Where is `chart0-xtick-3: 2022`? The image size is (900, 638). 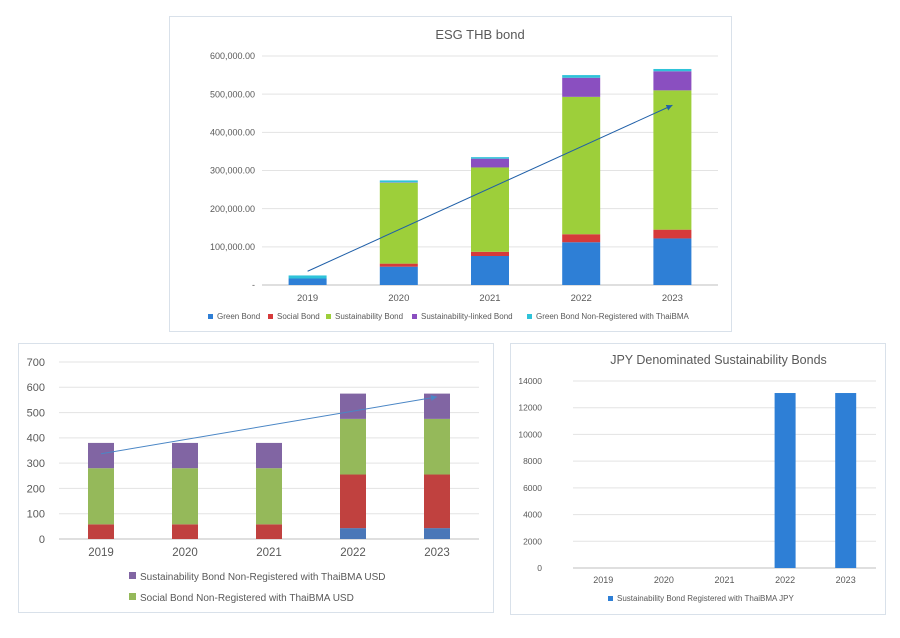 chart0-xtick-3: 2022 is located at coordinates (581, 298).